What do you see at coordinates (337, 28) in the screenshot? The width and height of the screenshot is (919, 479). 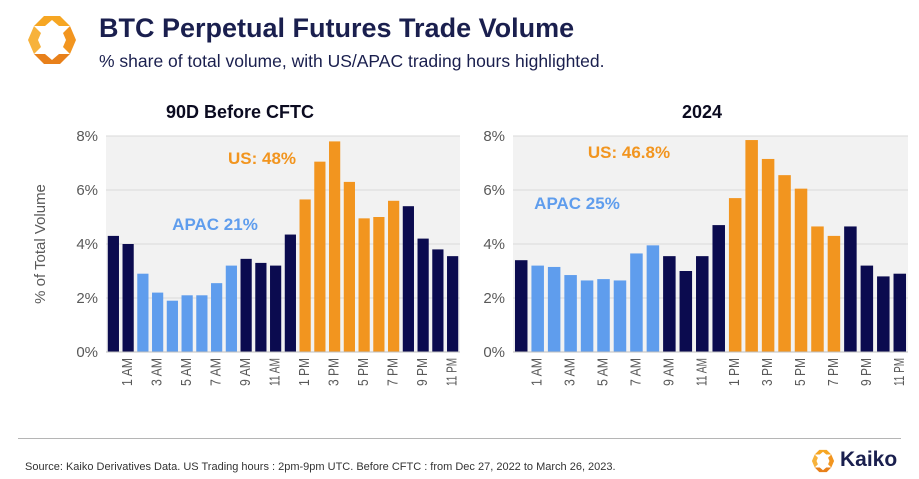 I see `page-title: BTC Perpetual Futures Trade Volume` at bounding box center [337, 28].